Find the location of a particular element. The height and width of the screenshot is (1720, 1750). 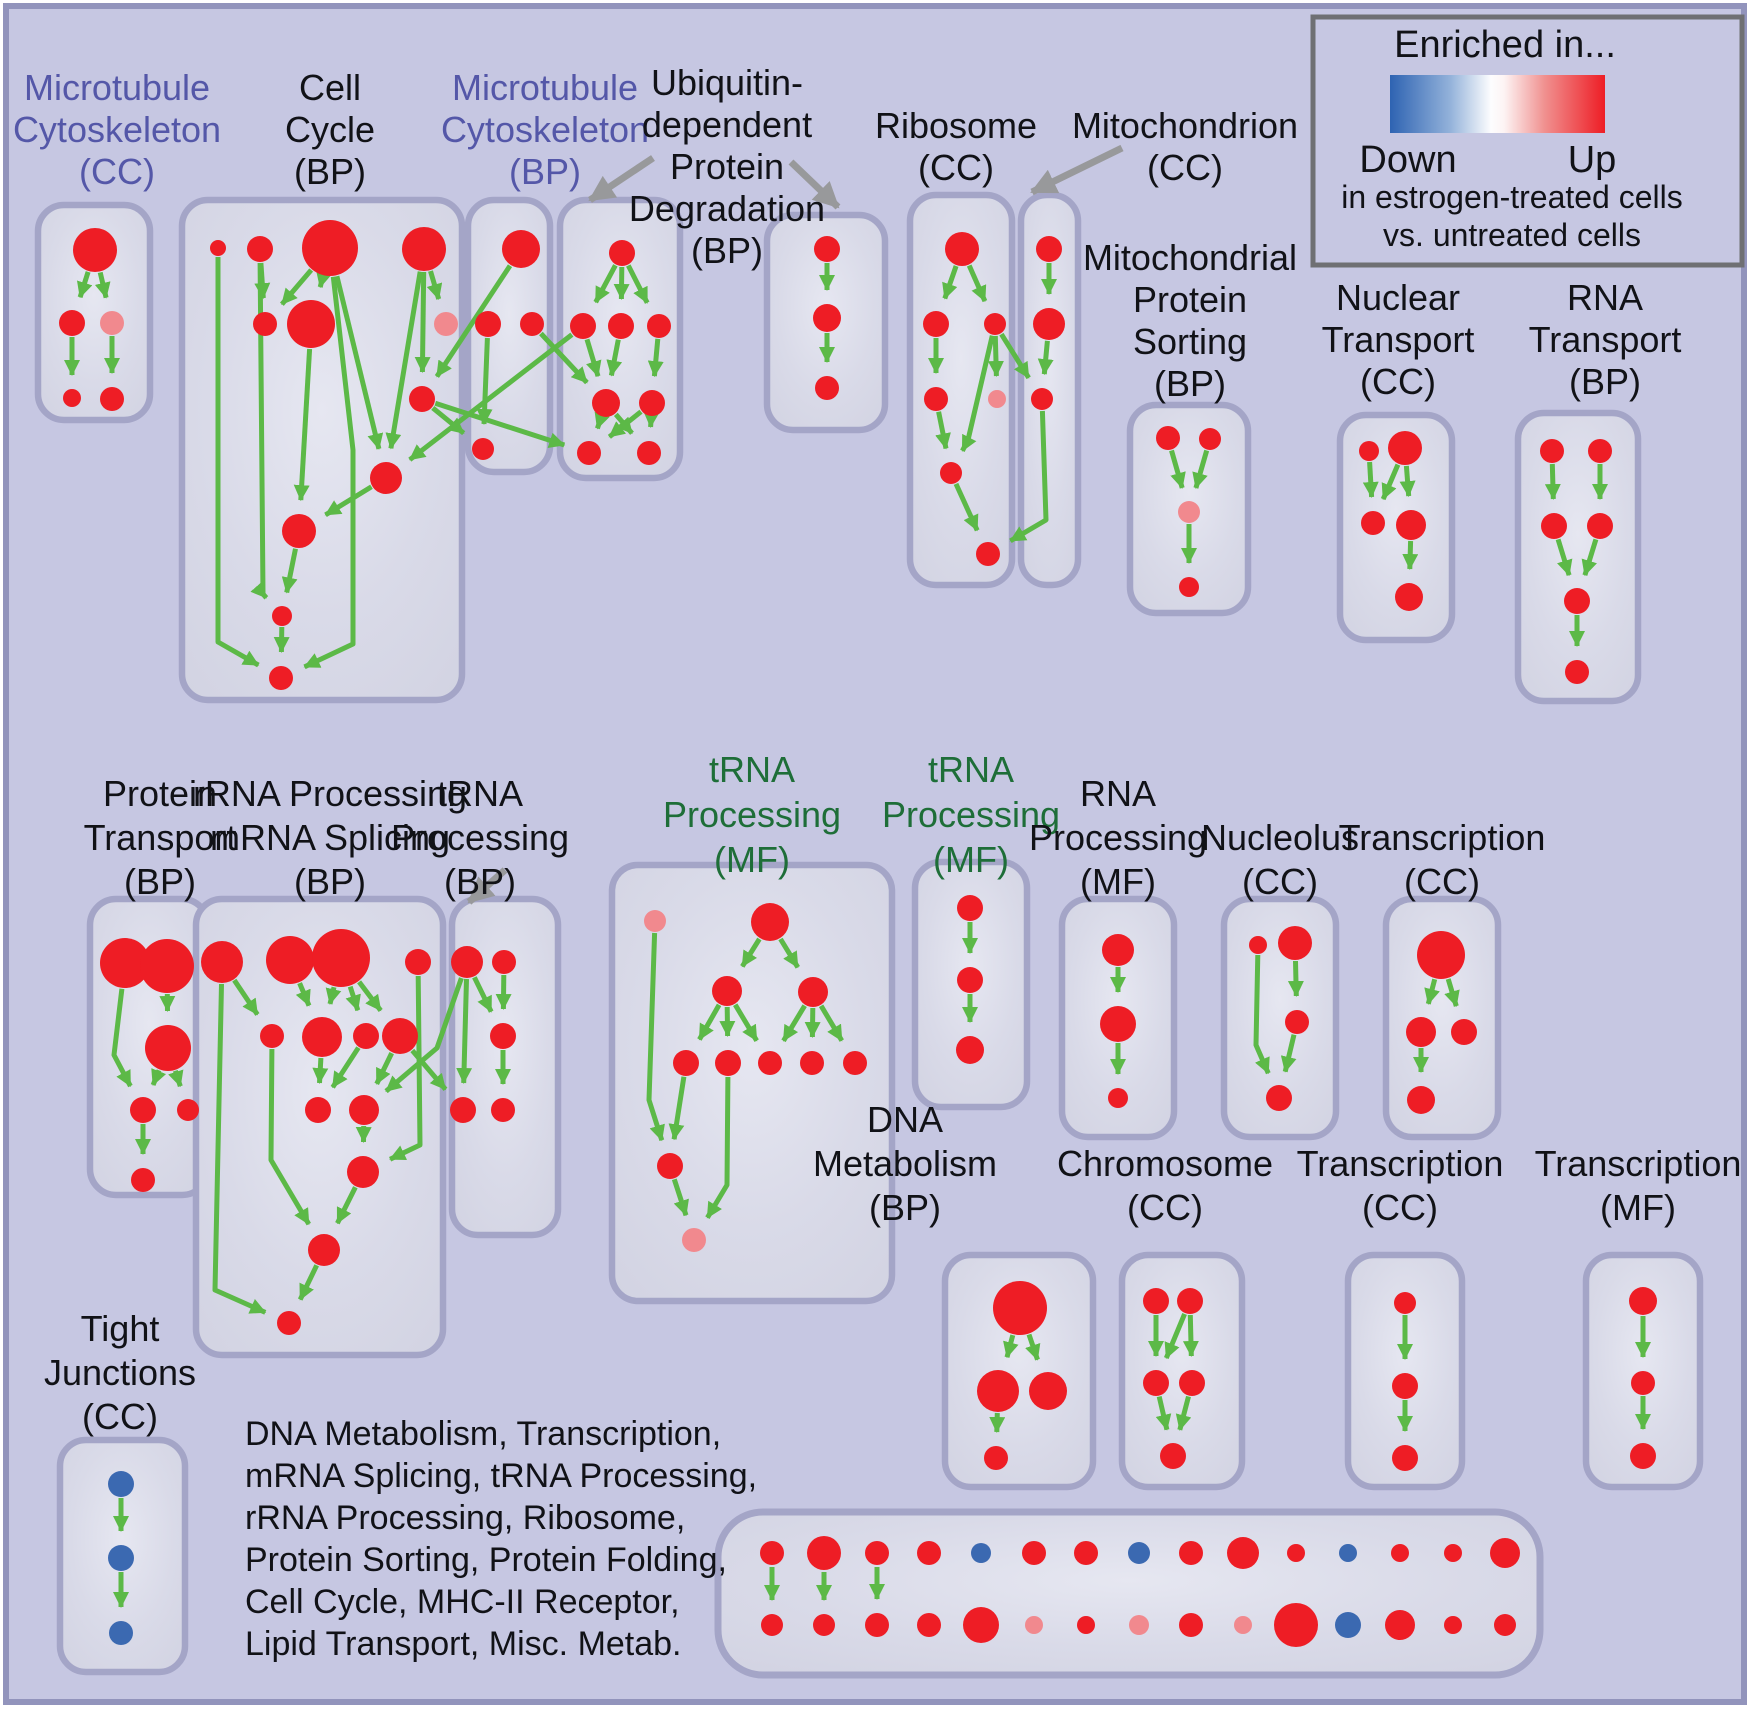

edge-ub6-ub8 is located at coordinates (651, 422).